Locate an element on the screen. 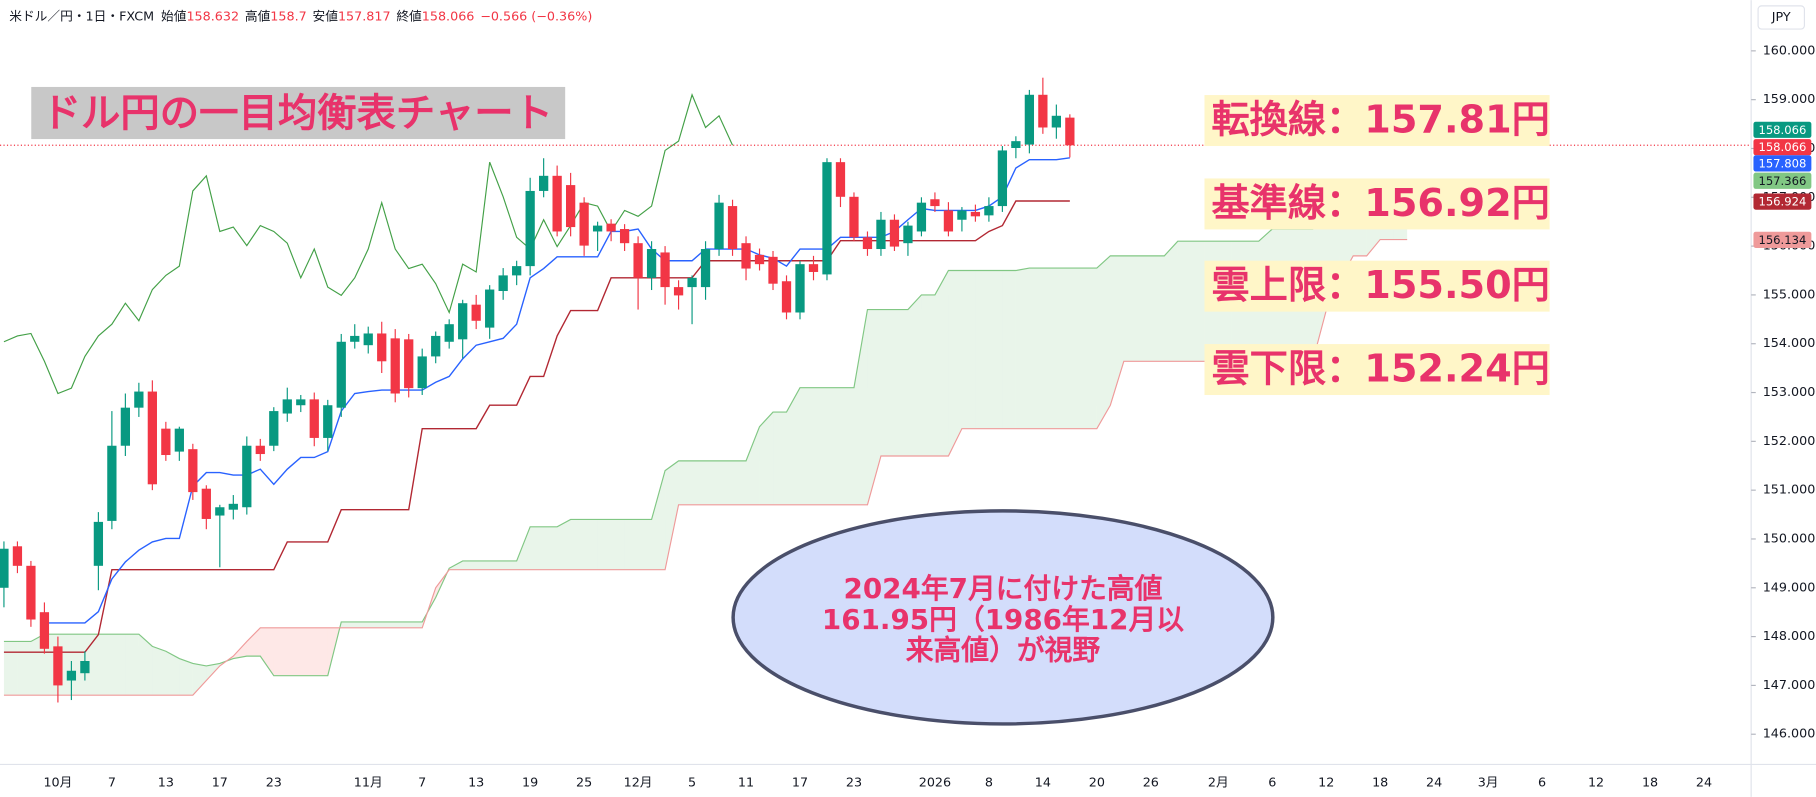  y-tick-label: 153.000 is located at coordinates (1789, 392).